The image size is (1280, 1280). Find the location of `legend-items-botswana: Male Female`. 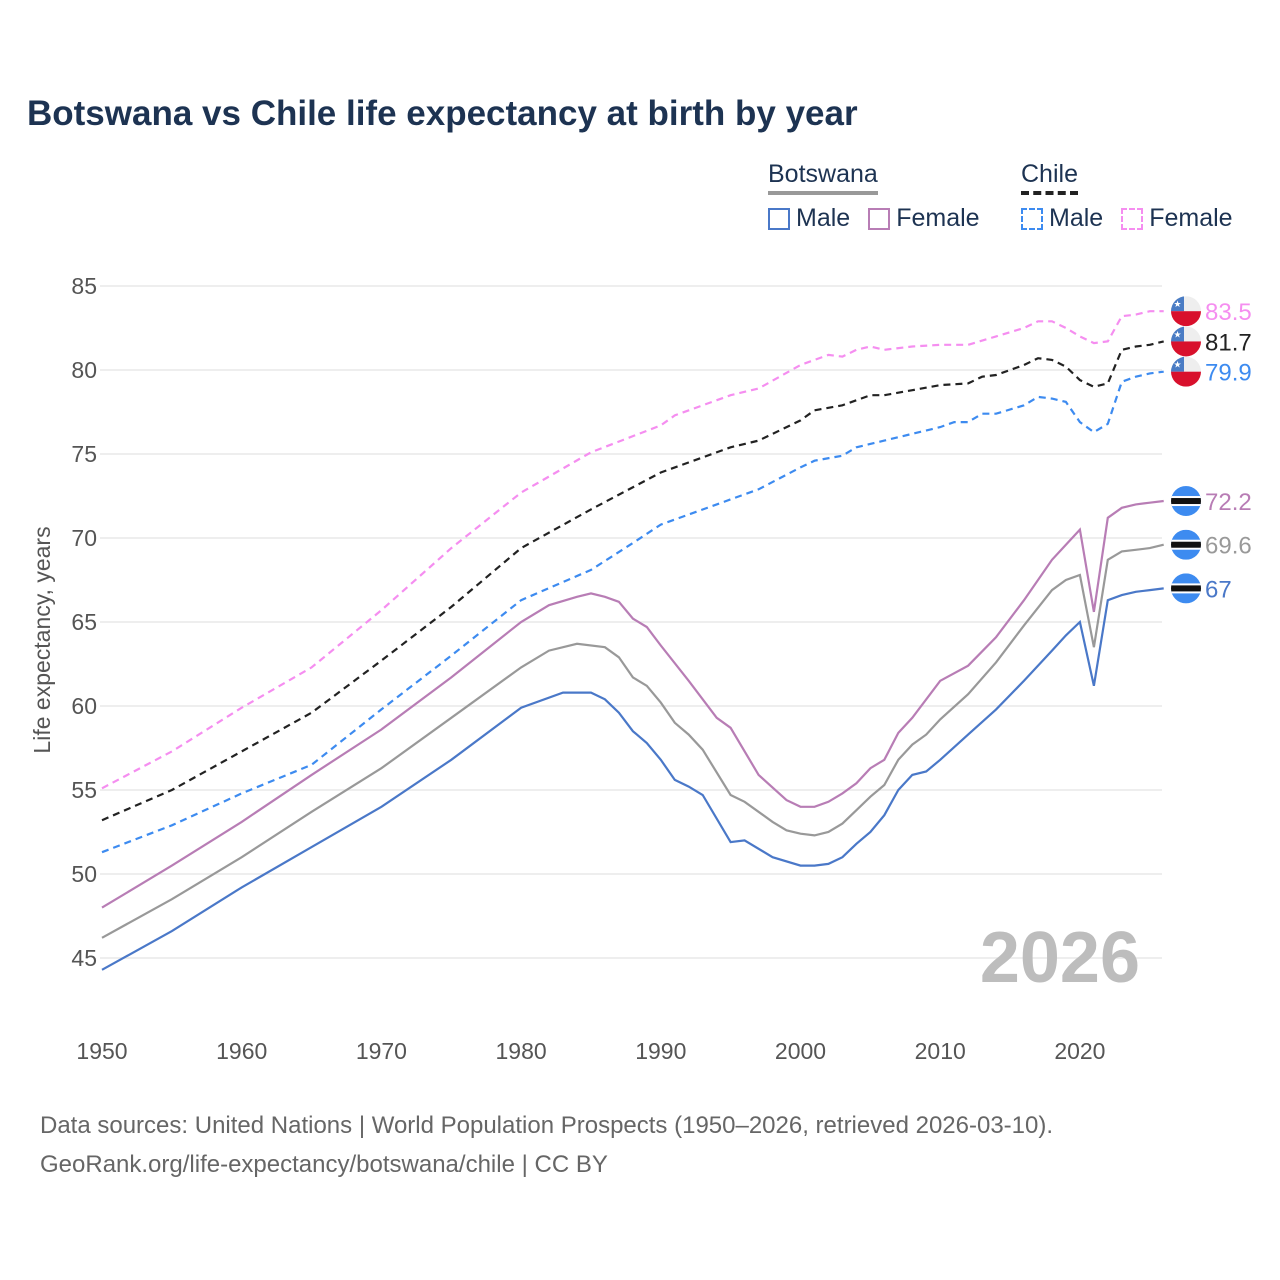

legend-items-botswana: Male Female is located at coordinates (883, 218).